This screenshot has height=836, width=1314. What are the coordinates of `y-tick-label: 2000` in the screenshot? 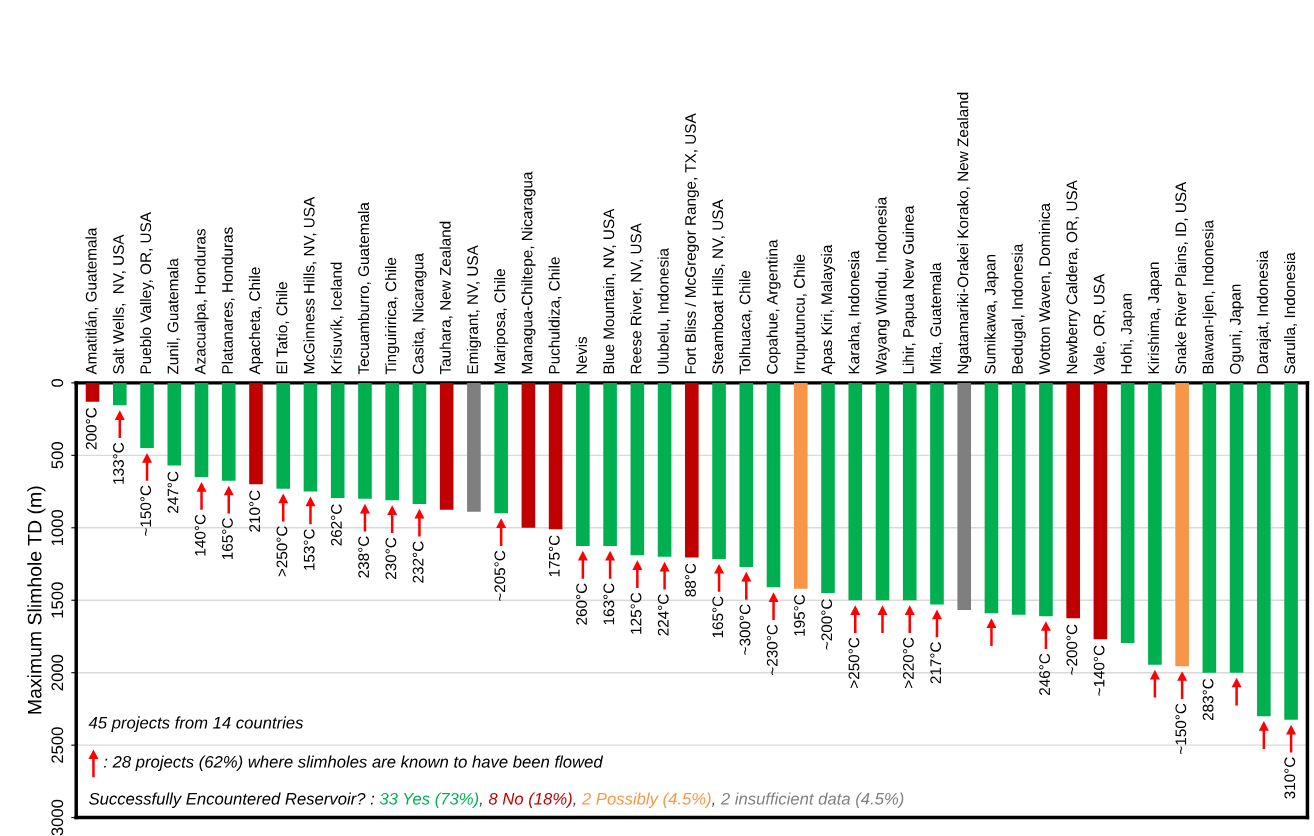 It's located at (57, 672).